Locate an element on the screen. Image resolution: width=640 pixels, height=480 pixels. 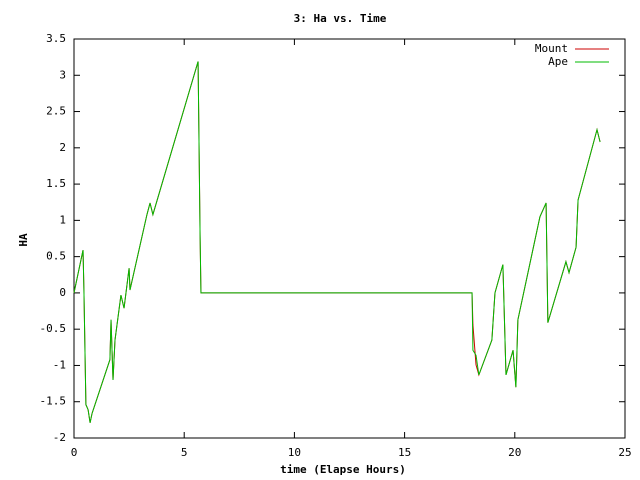
y-tick-label: 2 is located at coordinates (62, 147).